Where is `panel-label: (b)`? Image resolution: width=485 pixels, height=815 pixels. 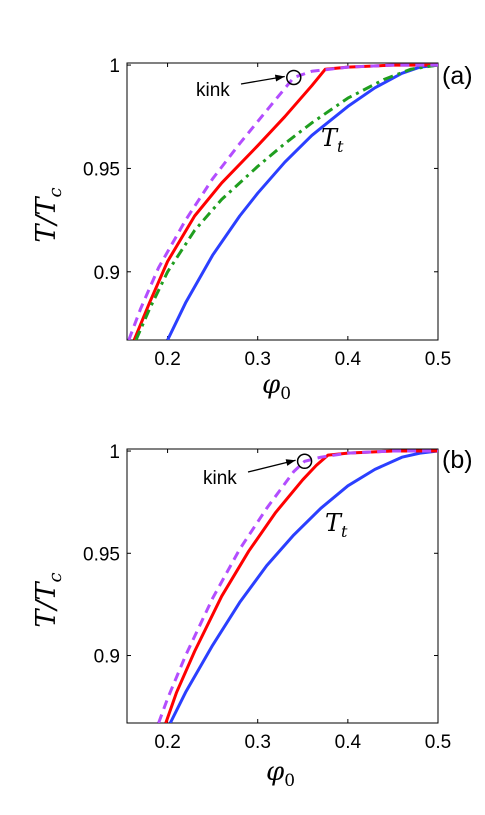
panel-label: (b) is located at coordinates (457, 460).